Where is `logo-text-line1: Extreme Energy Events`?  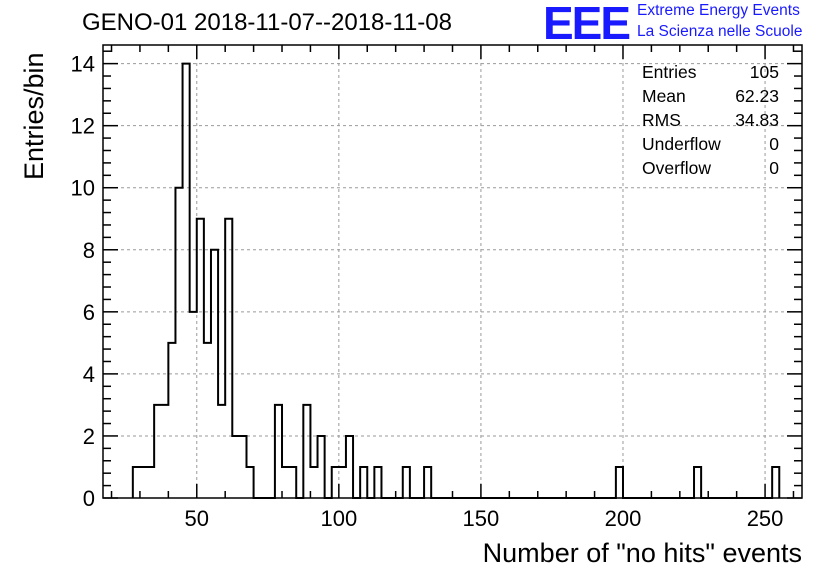
logo-text-line1: Extreme Energy Events is located at coordinates (718, 10).